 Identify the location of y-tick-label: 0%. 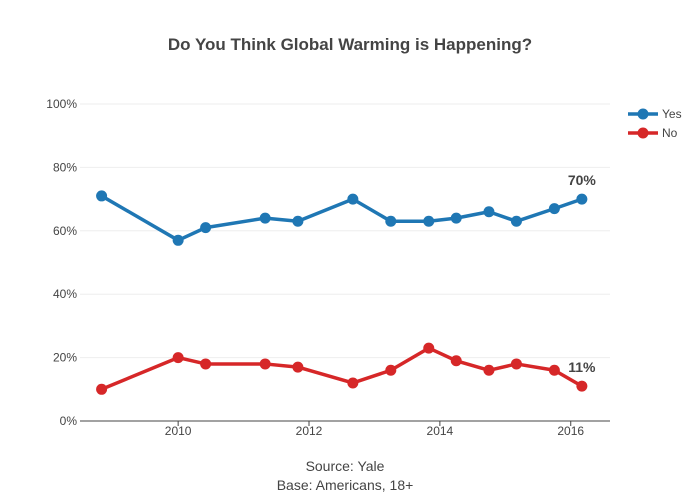
(69, 421).